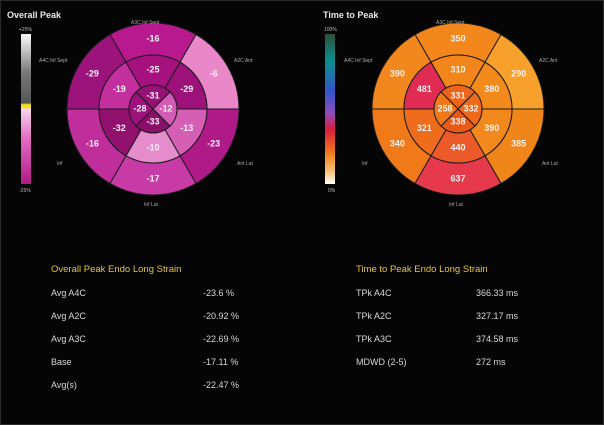 The image size is (604, 425). What do you see at coordinates (68, 339) in the screenshot?
I see `strain-row-label: Avg A3C` at bounding box center [68, 339].